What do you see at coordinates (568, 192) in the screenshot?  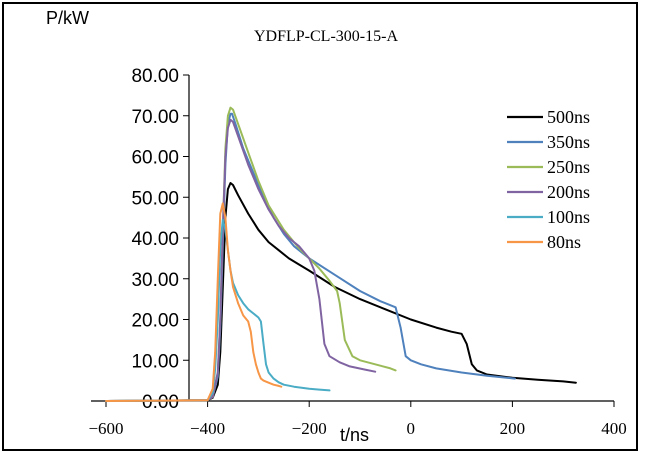 I see `legend-label-200ns: 200ns` at bounding box center [568, 192].